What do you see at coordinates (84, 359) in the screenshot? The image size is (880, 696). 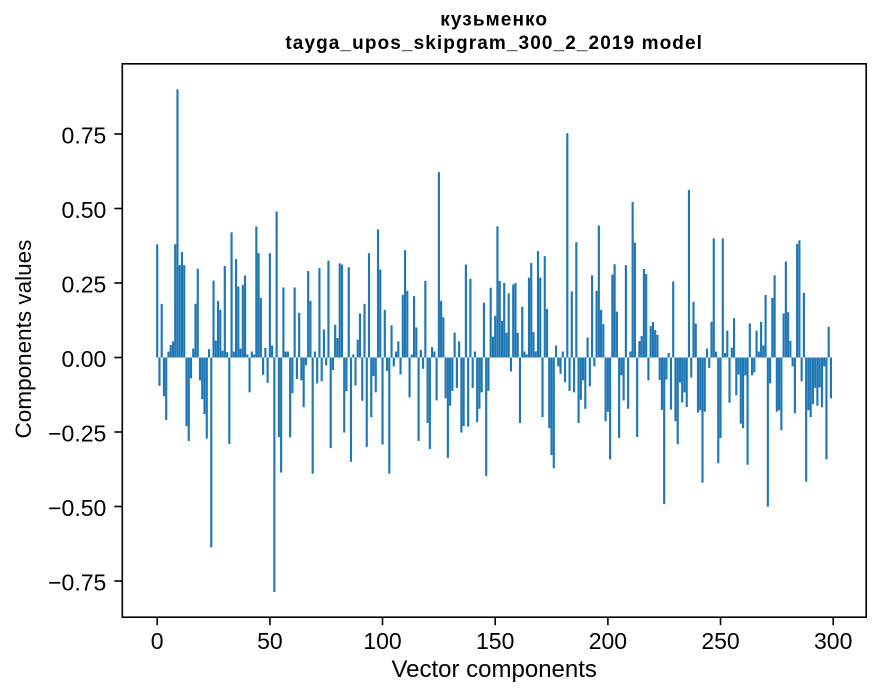 I see `svg-text: 0.00` at bounding box center [84, 359].